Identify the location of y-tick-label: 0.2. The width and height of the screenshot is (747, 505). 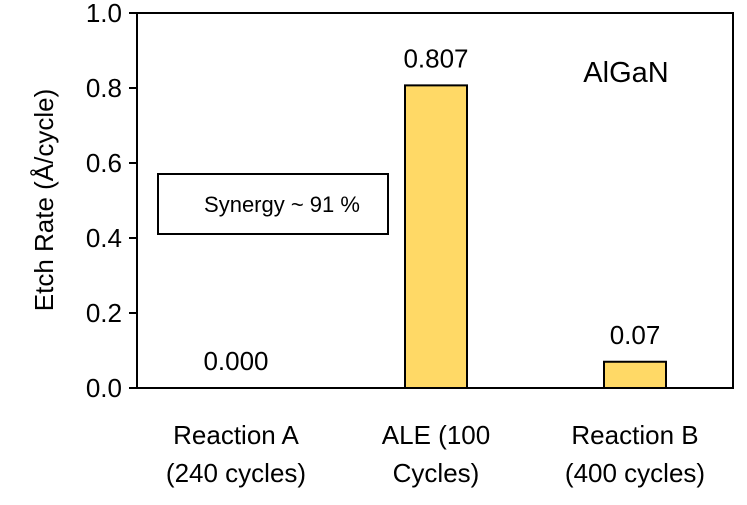
(104, 313).